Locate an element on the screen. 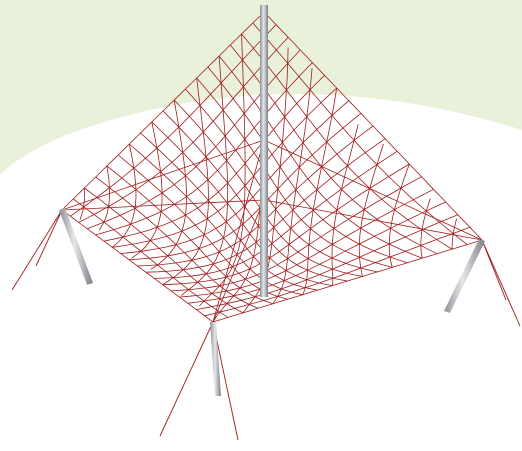  center-pole is located at coordinates (264, 151).